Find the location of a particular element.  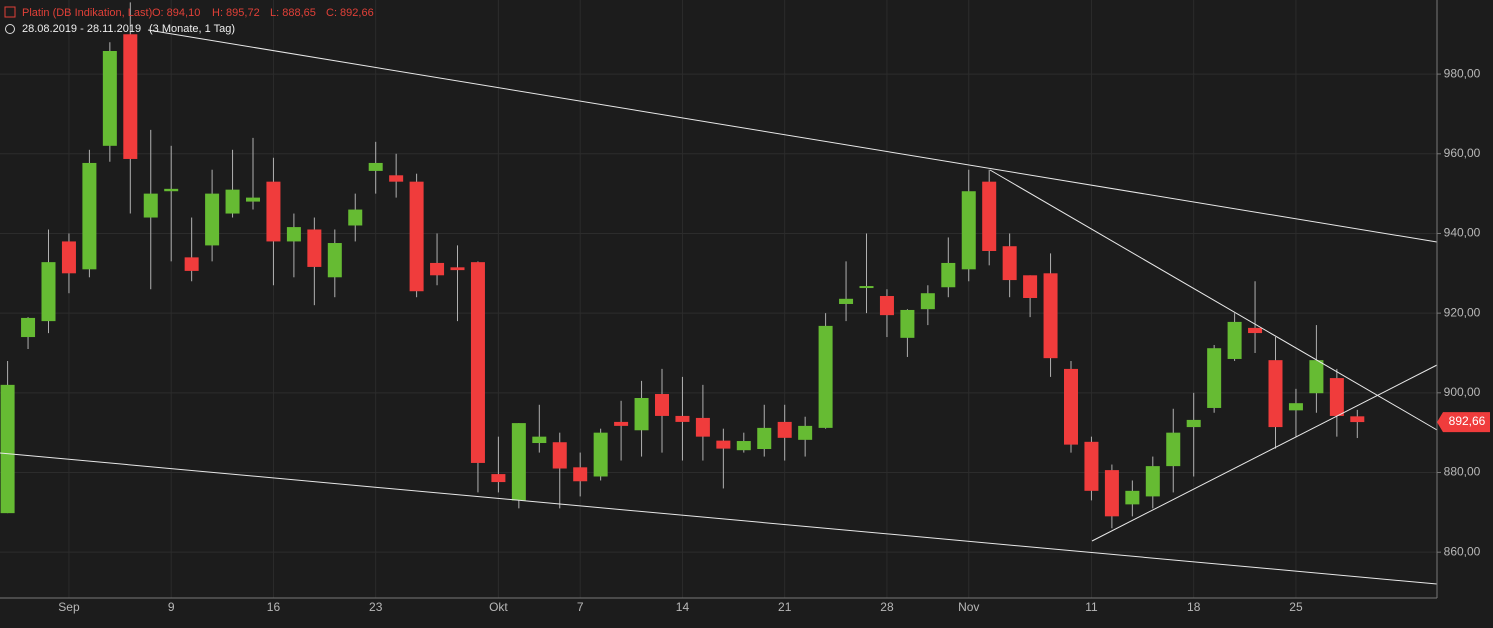

y-tick-label: 980,00 is located at coordinates (1462, 73).